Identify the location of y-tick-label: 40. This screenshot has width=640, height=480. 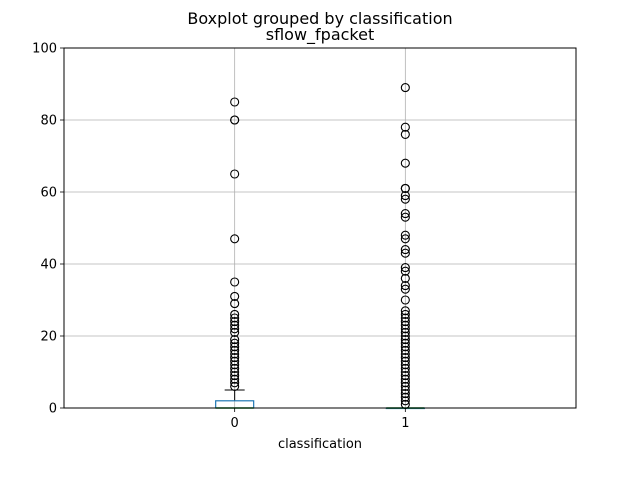
(48, 265).